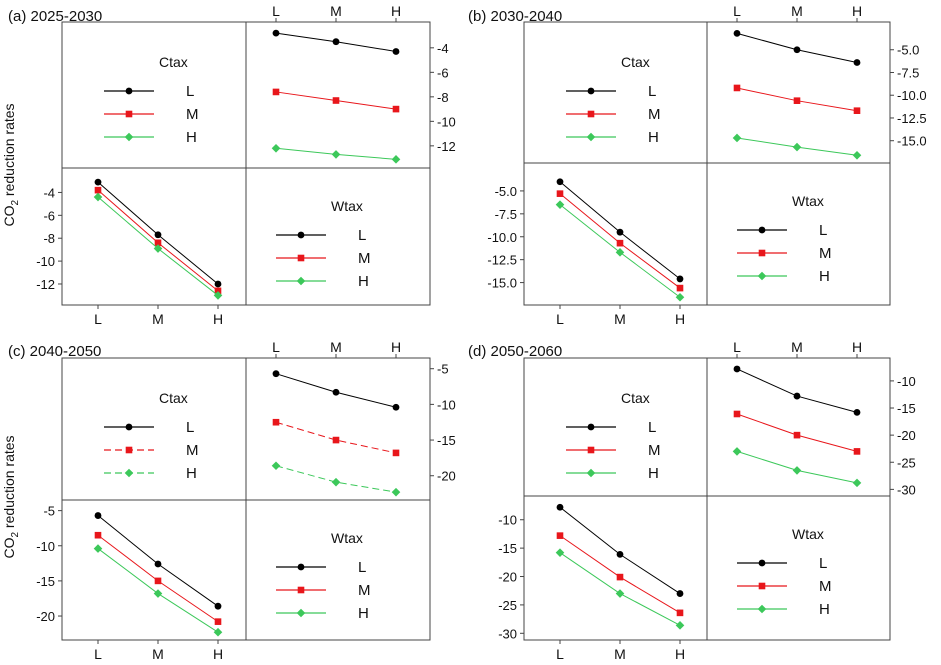 The width and height of the screenshot is (941, 665). I want to click on top-right-plot: L M H -10 -15 -20 -25 -30, so click(824, 418).